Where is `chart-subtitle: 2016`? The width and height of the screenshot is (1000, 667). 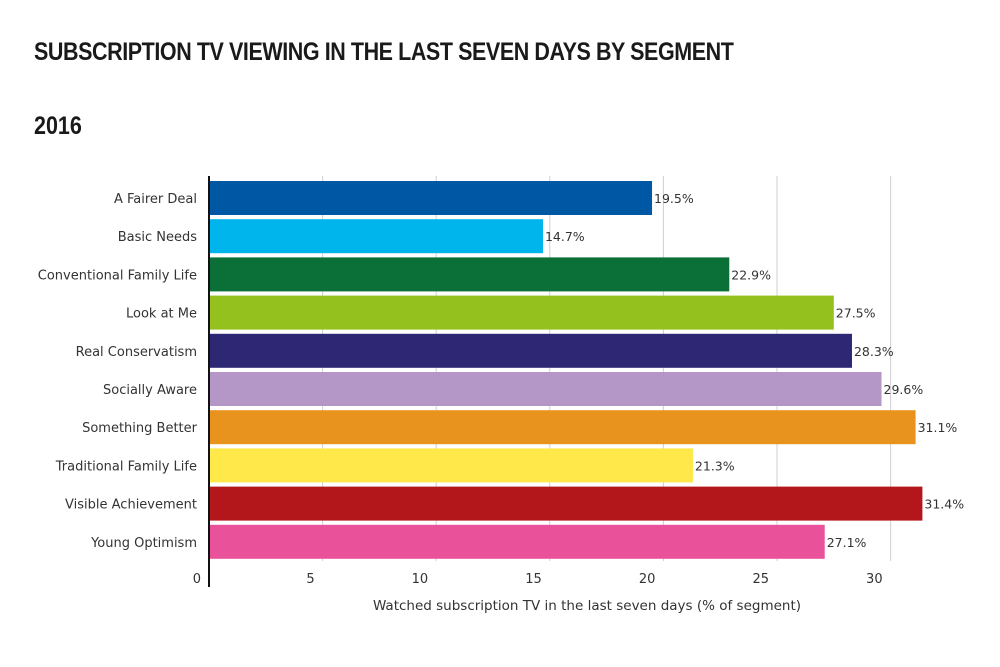 chart-subtitle: 2016 is located at coordinates (58, 126).